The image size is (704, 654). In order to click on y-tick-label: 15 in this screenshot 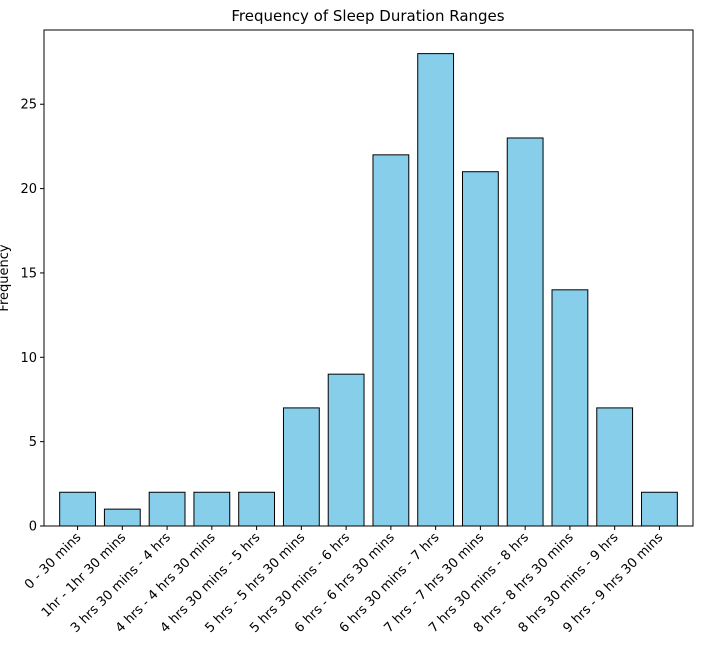, I will do `click(28, 273)`.